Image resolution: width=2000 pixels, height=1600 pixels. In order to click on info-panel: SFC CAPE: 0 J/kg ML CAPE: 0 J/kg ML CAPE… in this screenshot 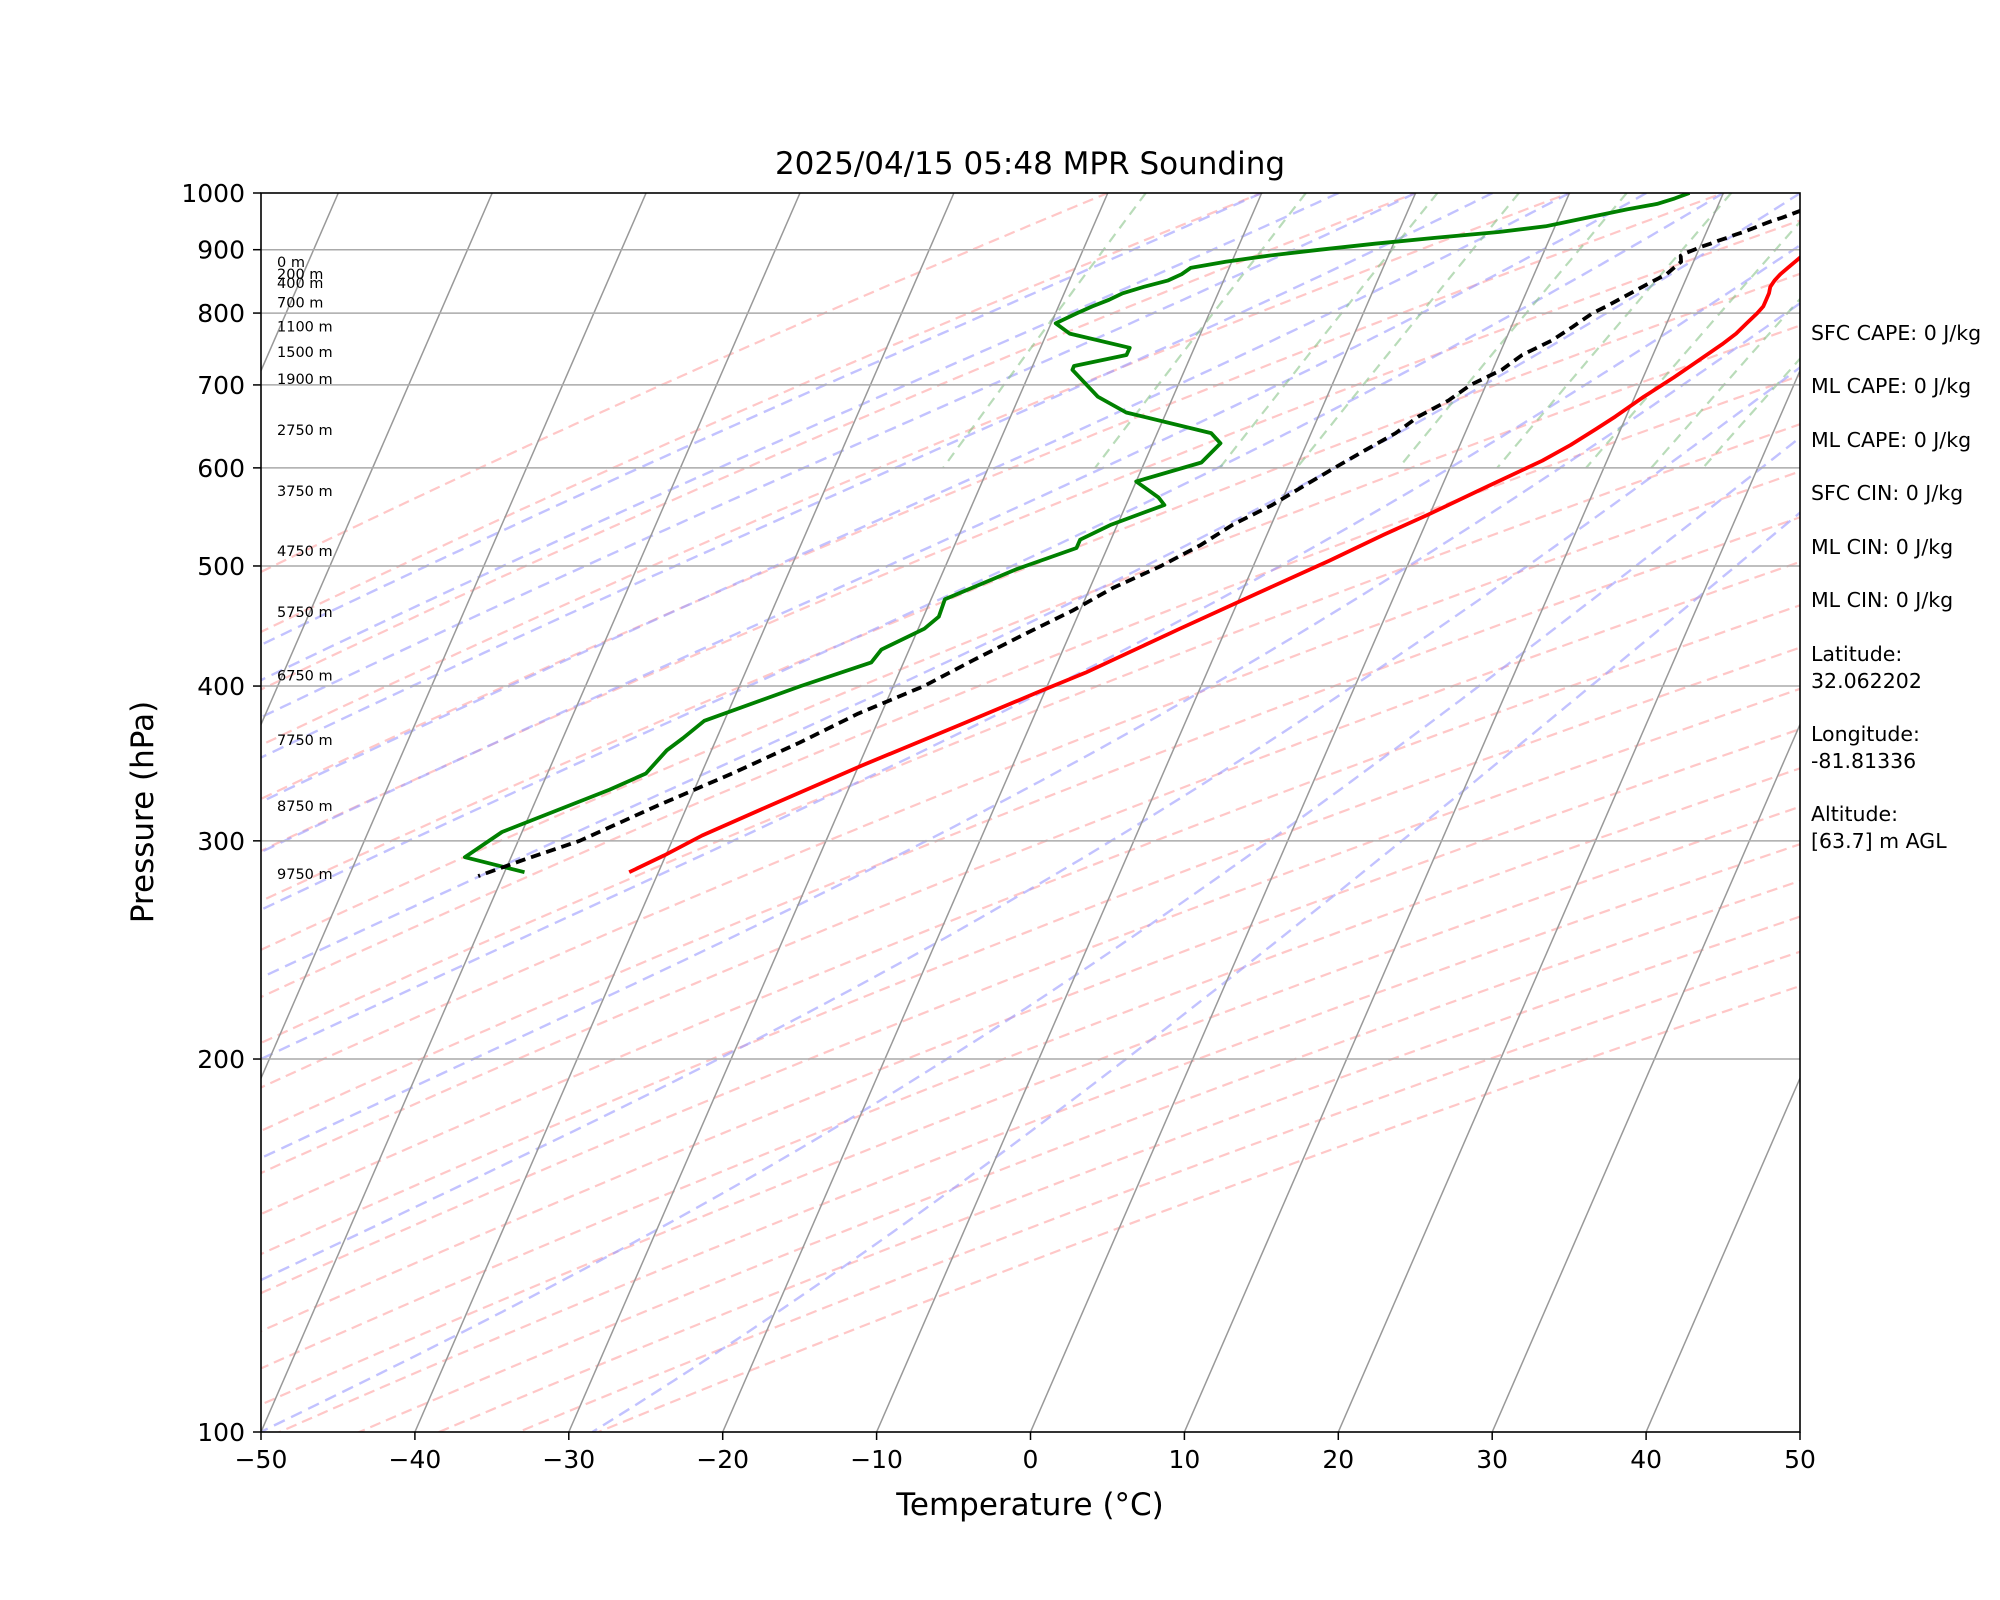, I will do `click(1896, 587)`.